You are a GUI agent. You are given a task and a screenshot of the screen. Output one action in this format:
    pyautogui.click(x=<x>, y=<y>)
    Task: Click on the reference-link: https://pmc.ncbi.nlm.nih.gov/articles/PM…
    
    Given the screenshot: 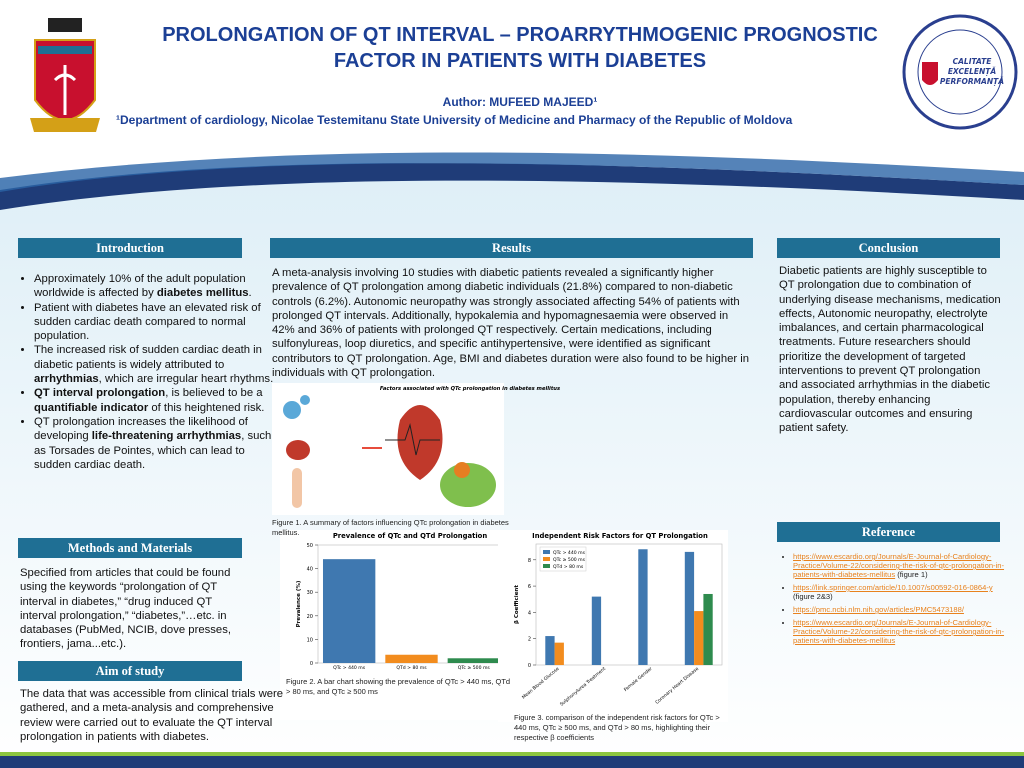 What is the action you would take?
    pyautogui.click(x=878, y=609)
    